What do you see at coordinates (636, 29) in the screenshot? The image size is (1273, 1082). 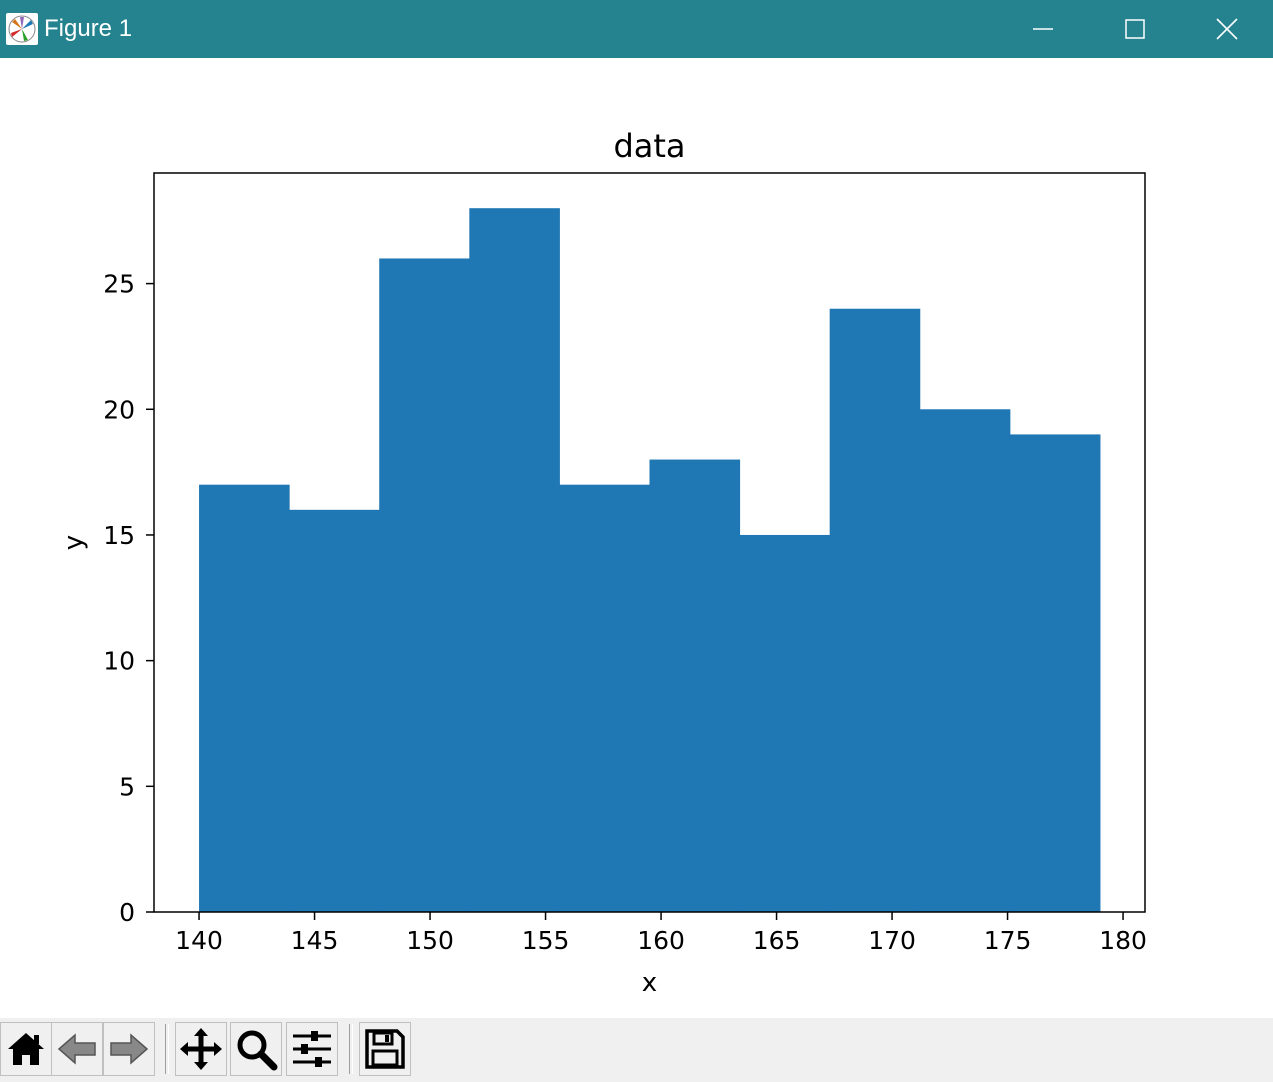 I see `window-titlebar: Figure 1` at bounding box center [636, 29].